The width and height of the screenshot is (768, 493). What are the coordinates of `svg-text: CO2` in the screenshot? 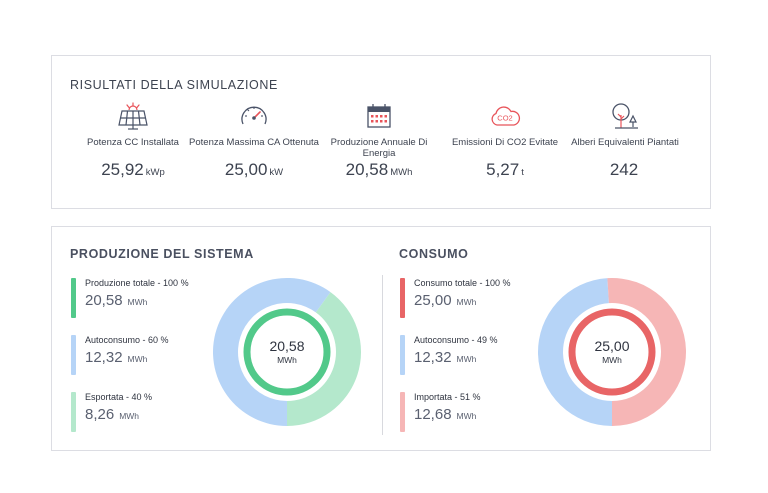 It's located at (504, 118).